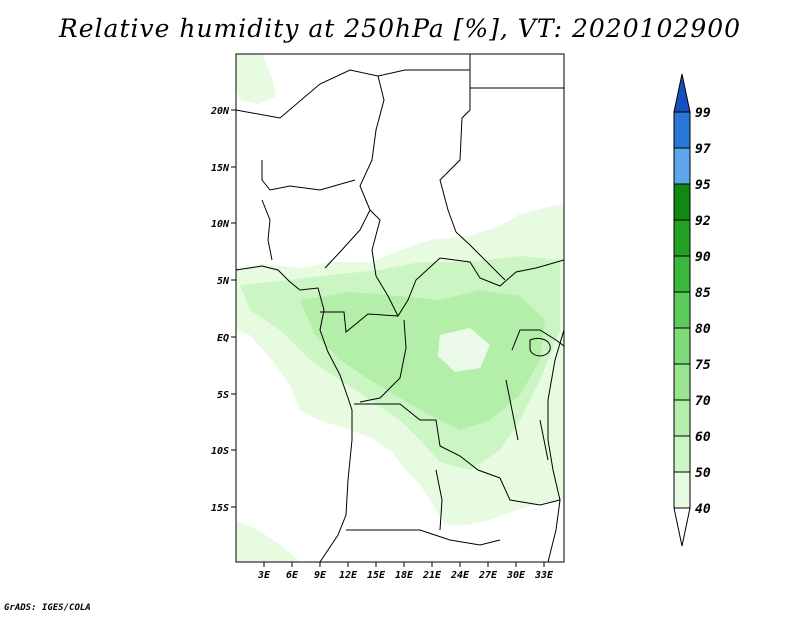 The height and width of the screenshot is (618, 800). Describe the element at coordinates (292, 575) in the screenshot. I see `lon-label: 6E` at that location.